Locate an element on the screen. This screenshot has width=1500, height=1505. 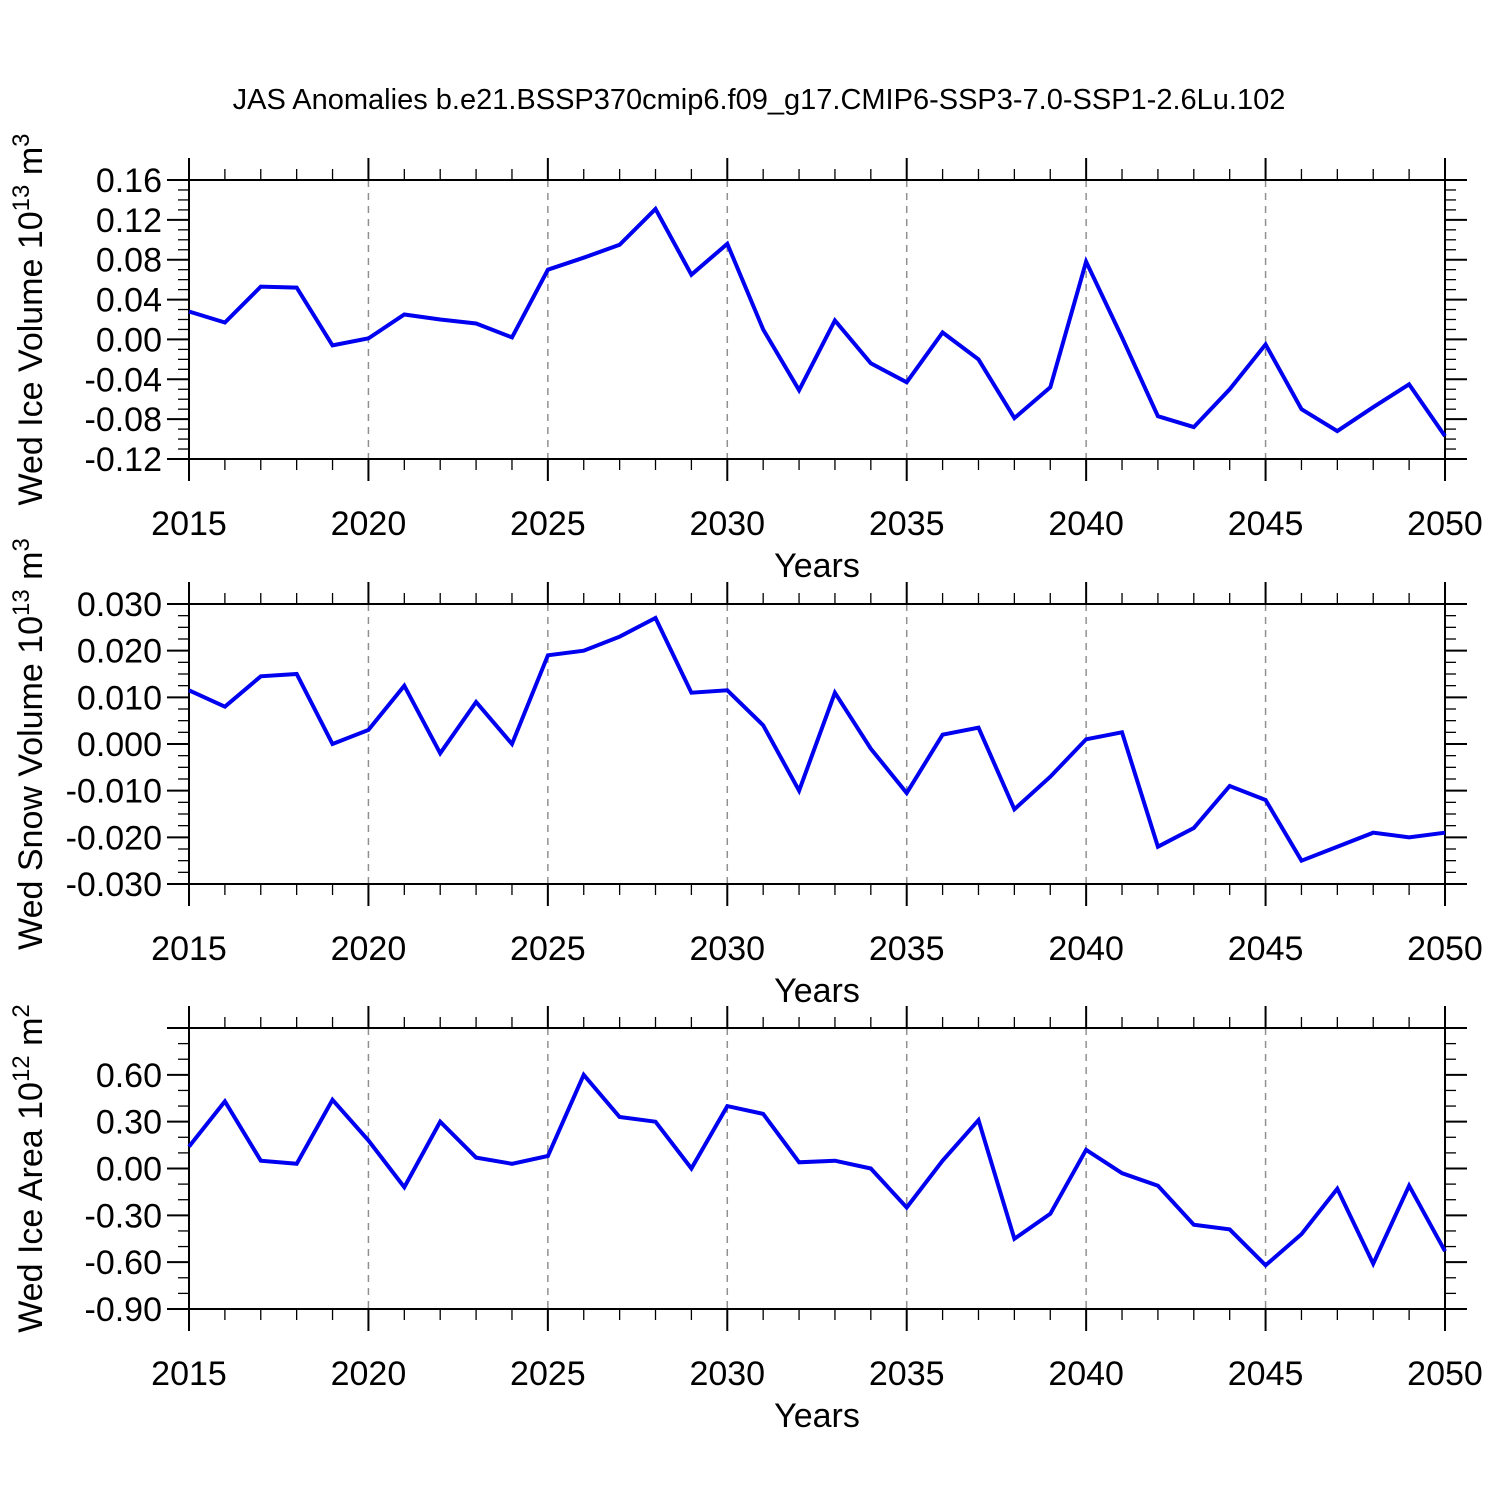
y-tick-label: 0.08 is located at coordinates (129, 261).